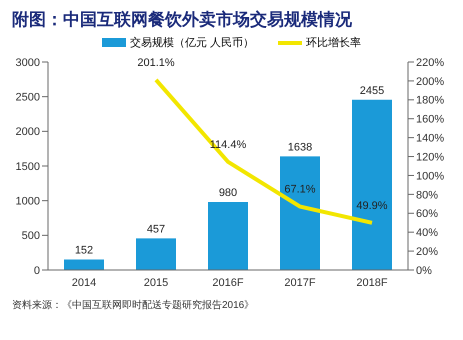 Image resolution: width=463 pixels, height=340 pixels. I want to click on x-tick-label: 2018F, so click(372, 282).